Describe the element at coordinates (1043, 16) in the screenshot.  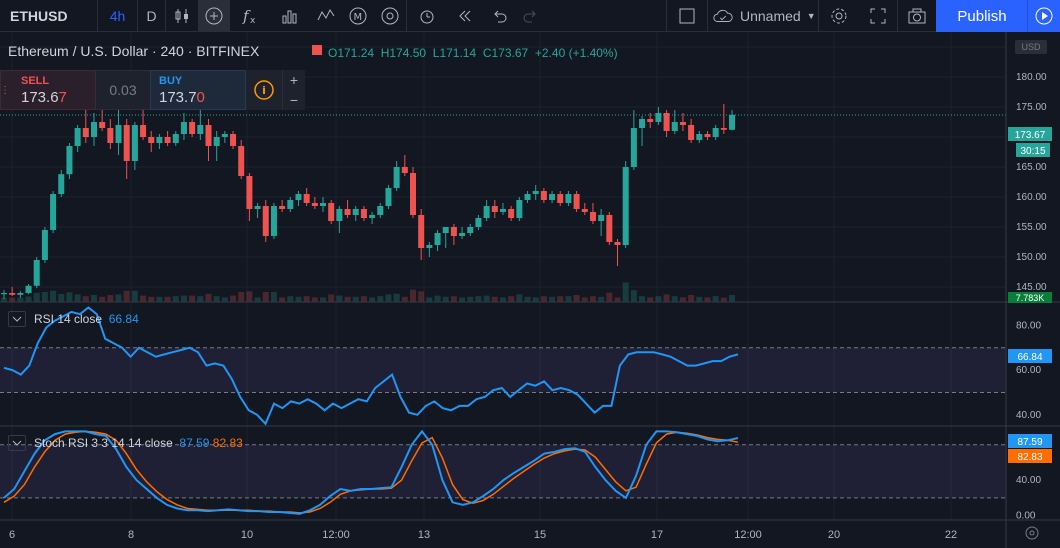
I see `play-icon` at that location.